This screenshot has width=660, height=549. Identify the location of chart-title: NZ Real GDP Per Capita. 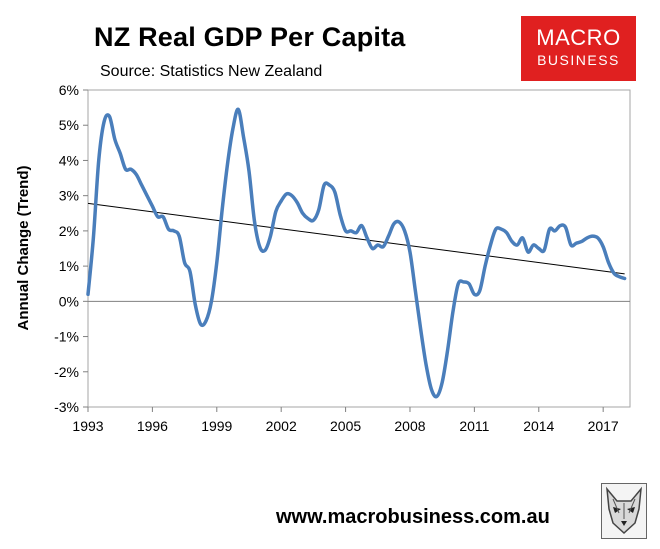
(250, 37).